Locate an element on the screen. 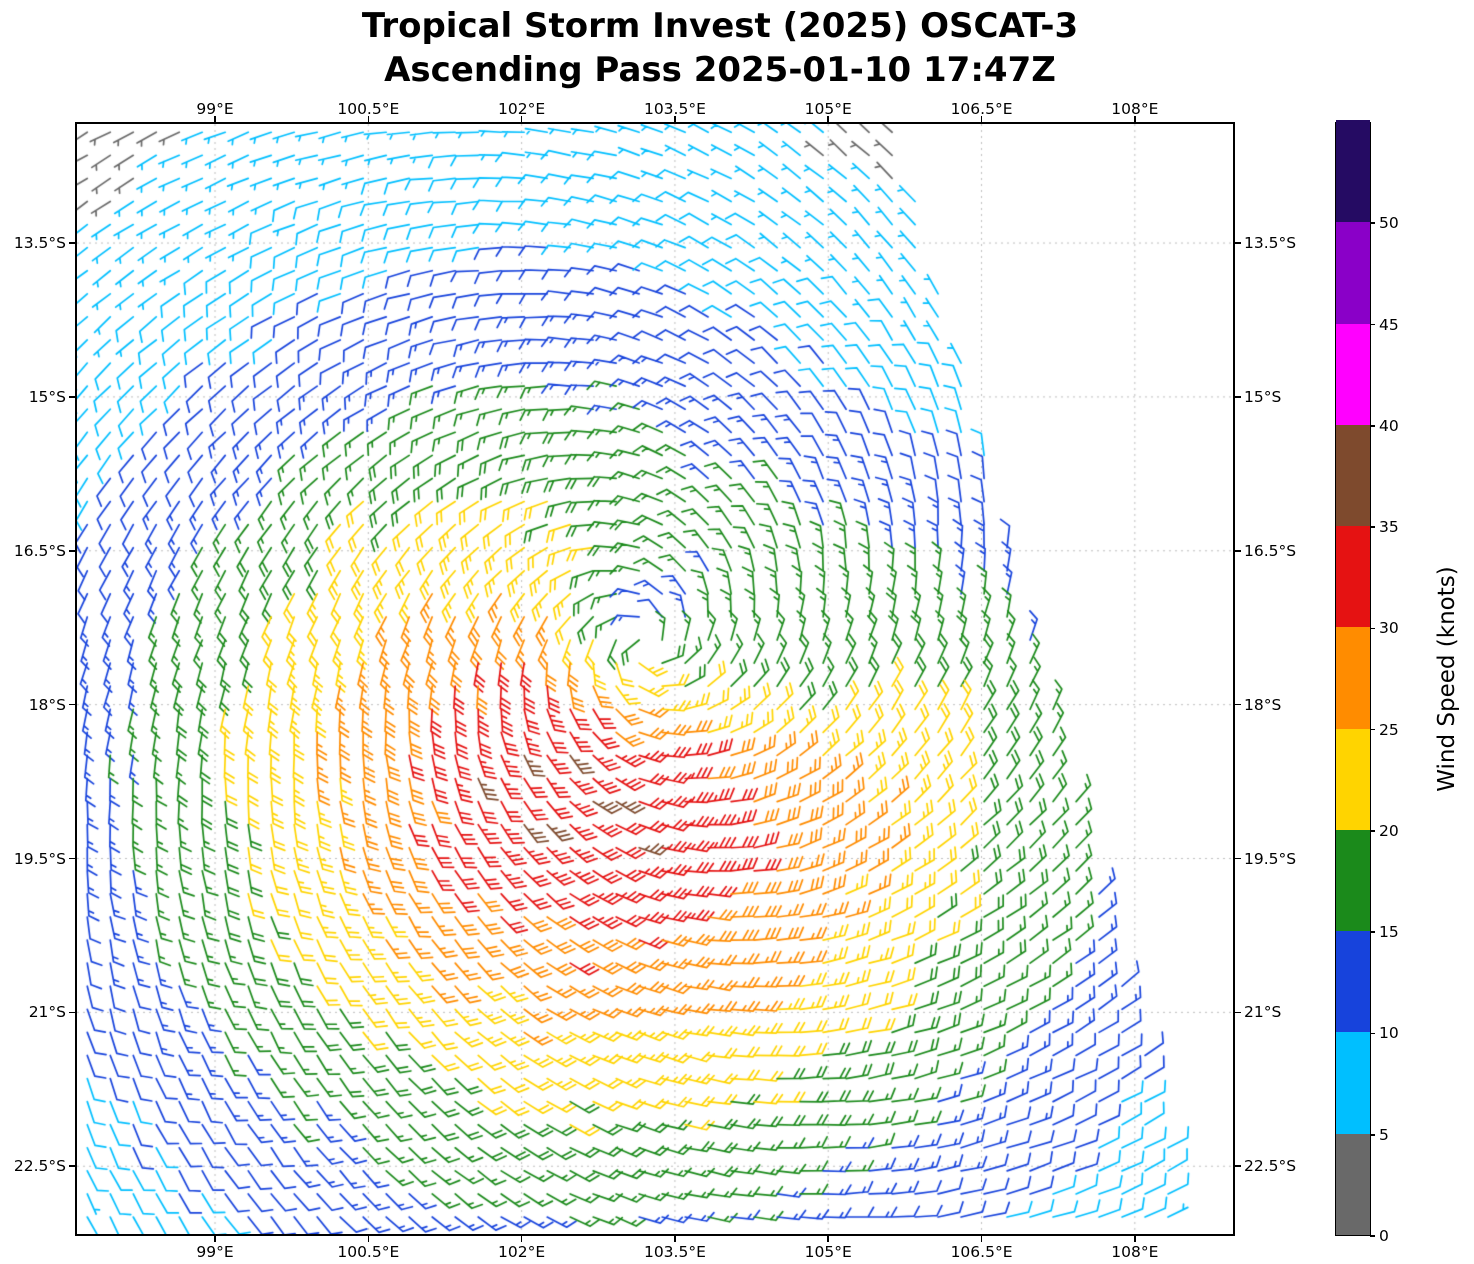  x-tick-label-bottom: 105°E is located at coordinates (828, 1252).